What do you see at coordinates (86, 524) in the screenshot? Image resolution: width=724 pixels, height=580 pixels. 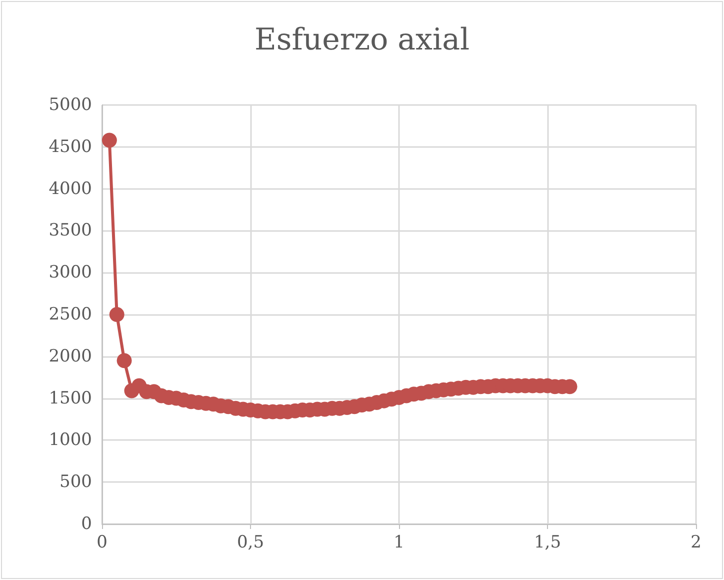 I see `y-tick-label: 0` at bounding box center [86, 524].